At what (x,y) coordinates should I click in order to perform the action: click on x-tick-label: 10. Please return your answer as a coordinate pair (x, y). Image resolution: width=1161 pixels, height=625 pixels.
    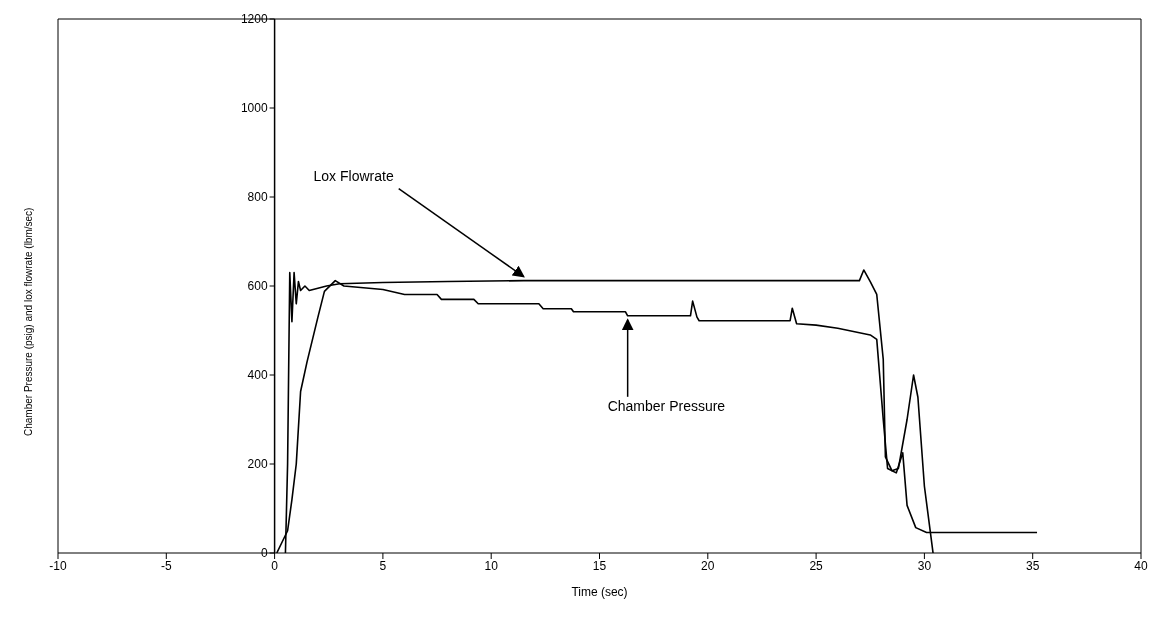
    Looking at the image, I should click on (491, 565).